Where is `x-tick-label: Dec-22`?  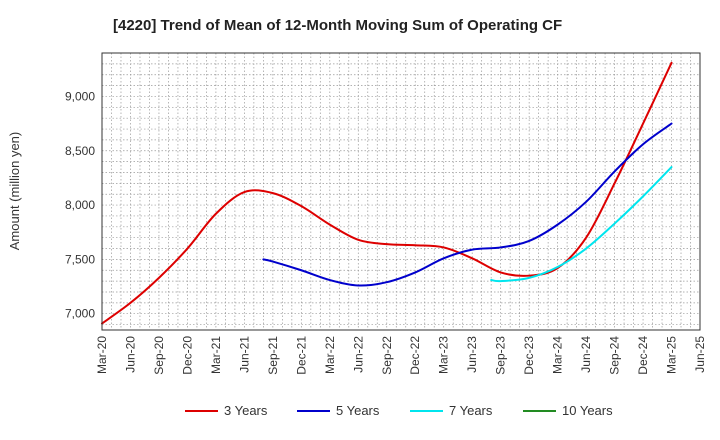
x-tick-label: Dec-22 is located at coordinates (415, 355).